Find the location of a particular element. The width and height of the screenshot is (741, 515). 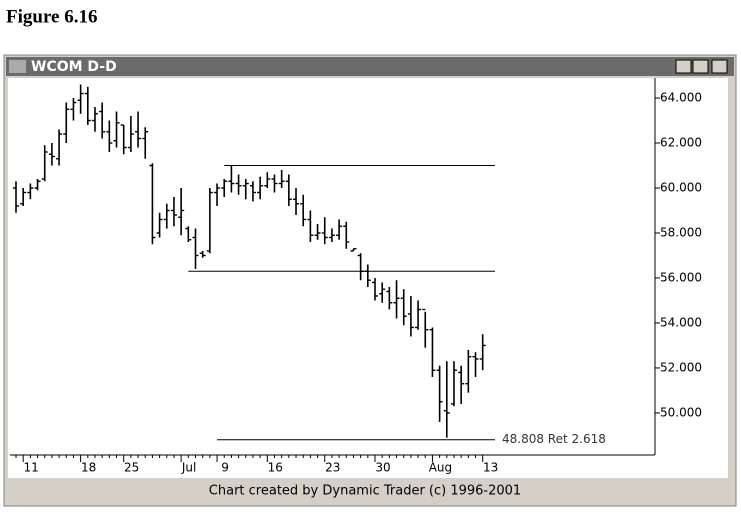

level-label: 48.808 Ret 2.618 is located at coordinates (554, 439).